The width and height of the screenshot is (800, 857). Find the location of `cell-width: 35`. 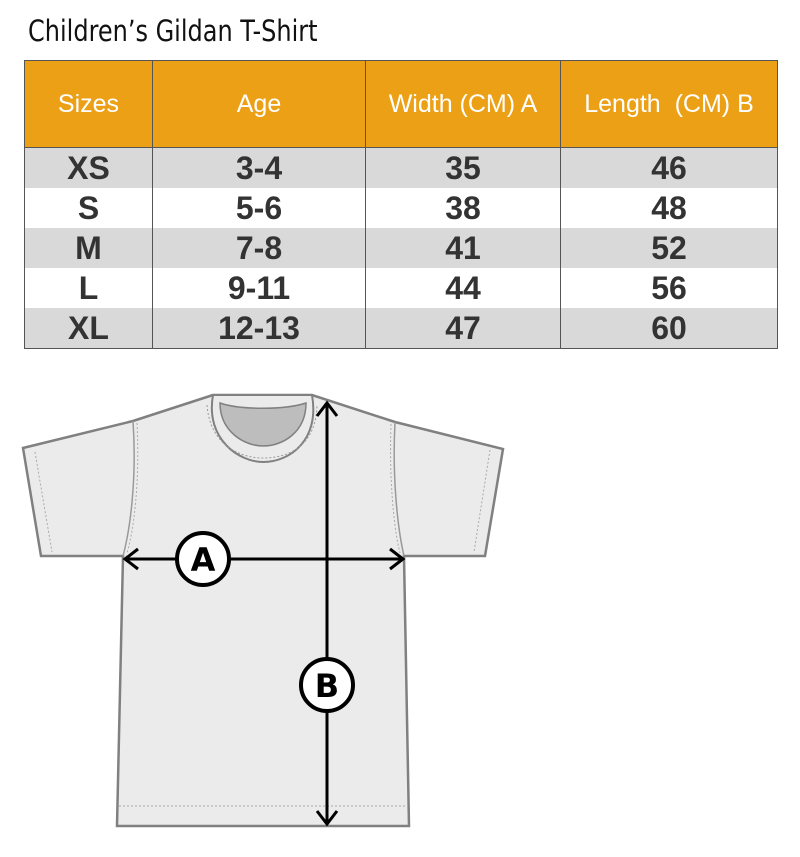

cell-width: 35 is located at coordinates (463, 167).